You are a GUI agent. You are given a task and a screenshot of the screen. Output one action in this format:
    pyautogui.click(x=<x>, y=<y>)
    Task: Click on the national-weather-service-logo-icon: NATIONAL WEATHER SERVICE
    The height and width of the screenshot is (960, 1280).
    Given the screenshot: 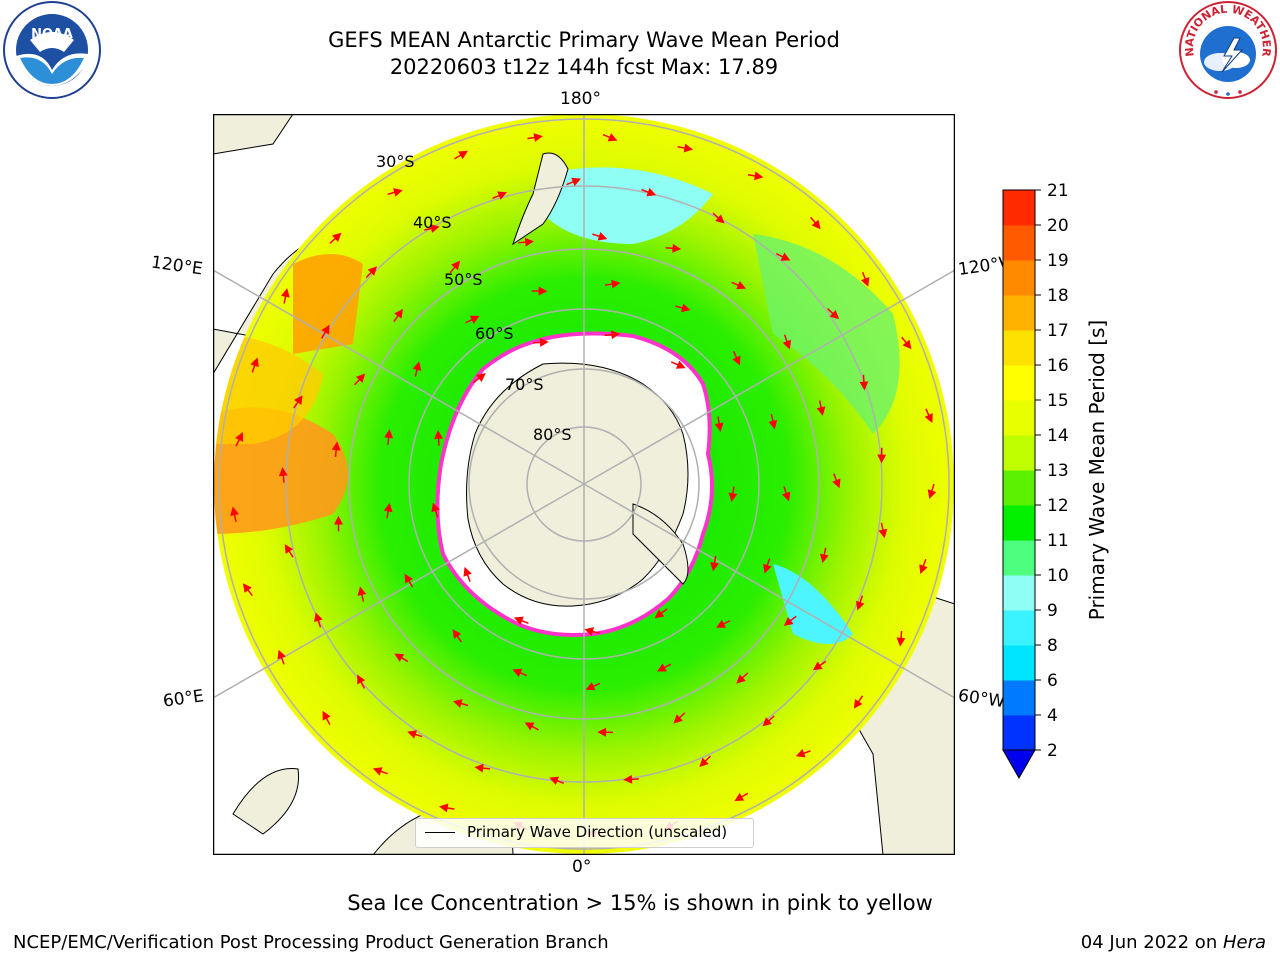 What is the action you would take?
    pyautogui.click(x=1227, y=49)
    